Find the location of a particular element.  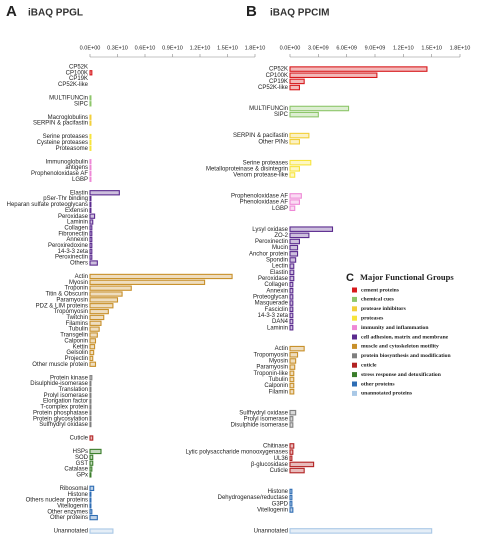

legend-label: cell adhesion, matrix and membrane is located at coordinates (405, 337).